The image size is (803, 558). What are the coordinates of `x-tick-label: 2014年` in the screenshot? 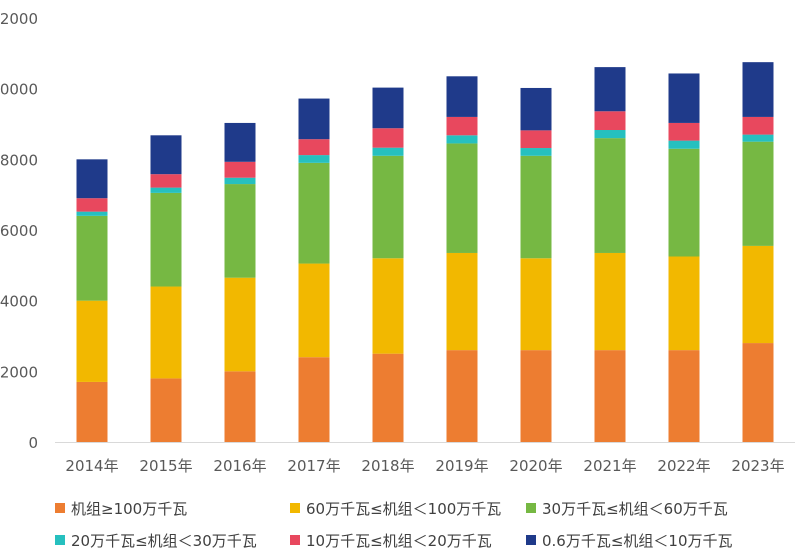 It's located at (91, 466).